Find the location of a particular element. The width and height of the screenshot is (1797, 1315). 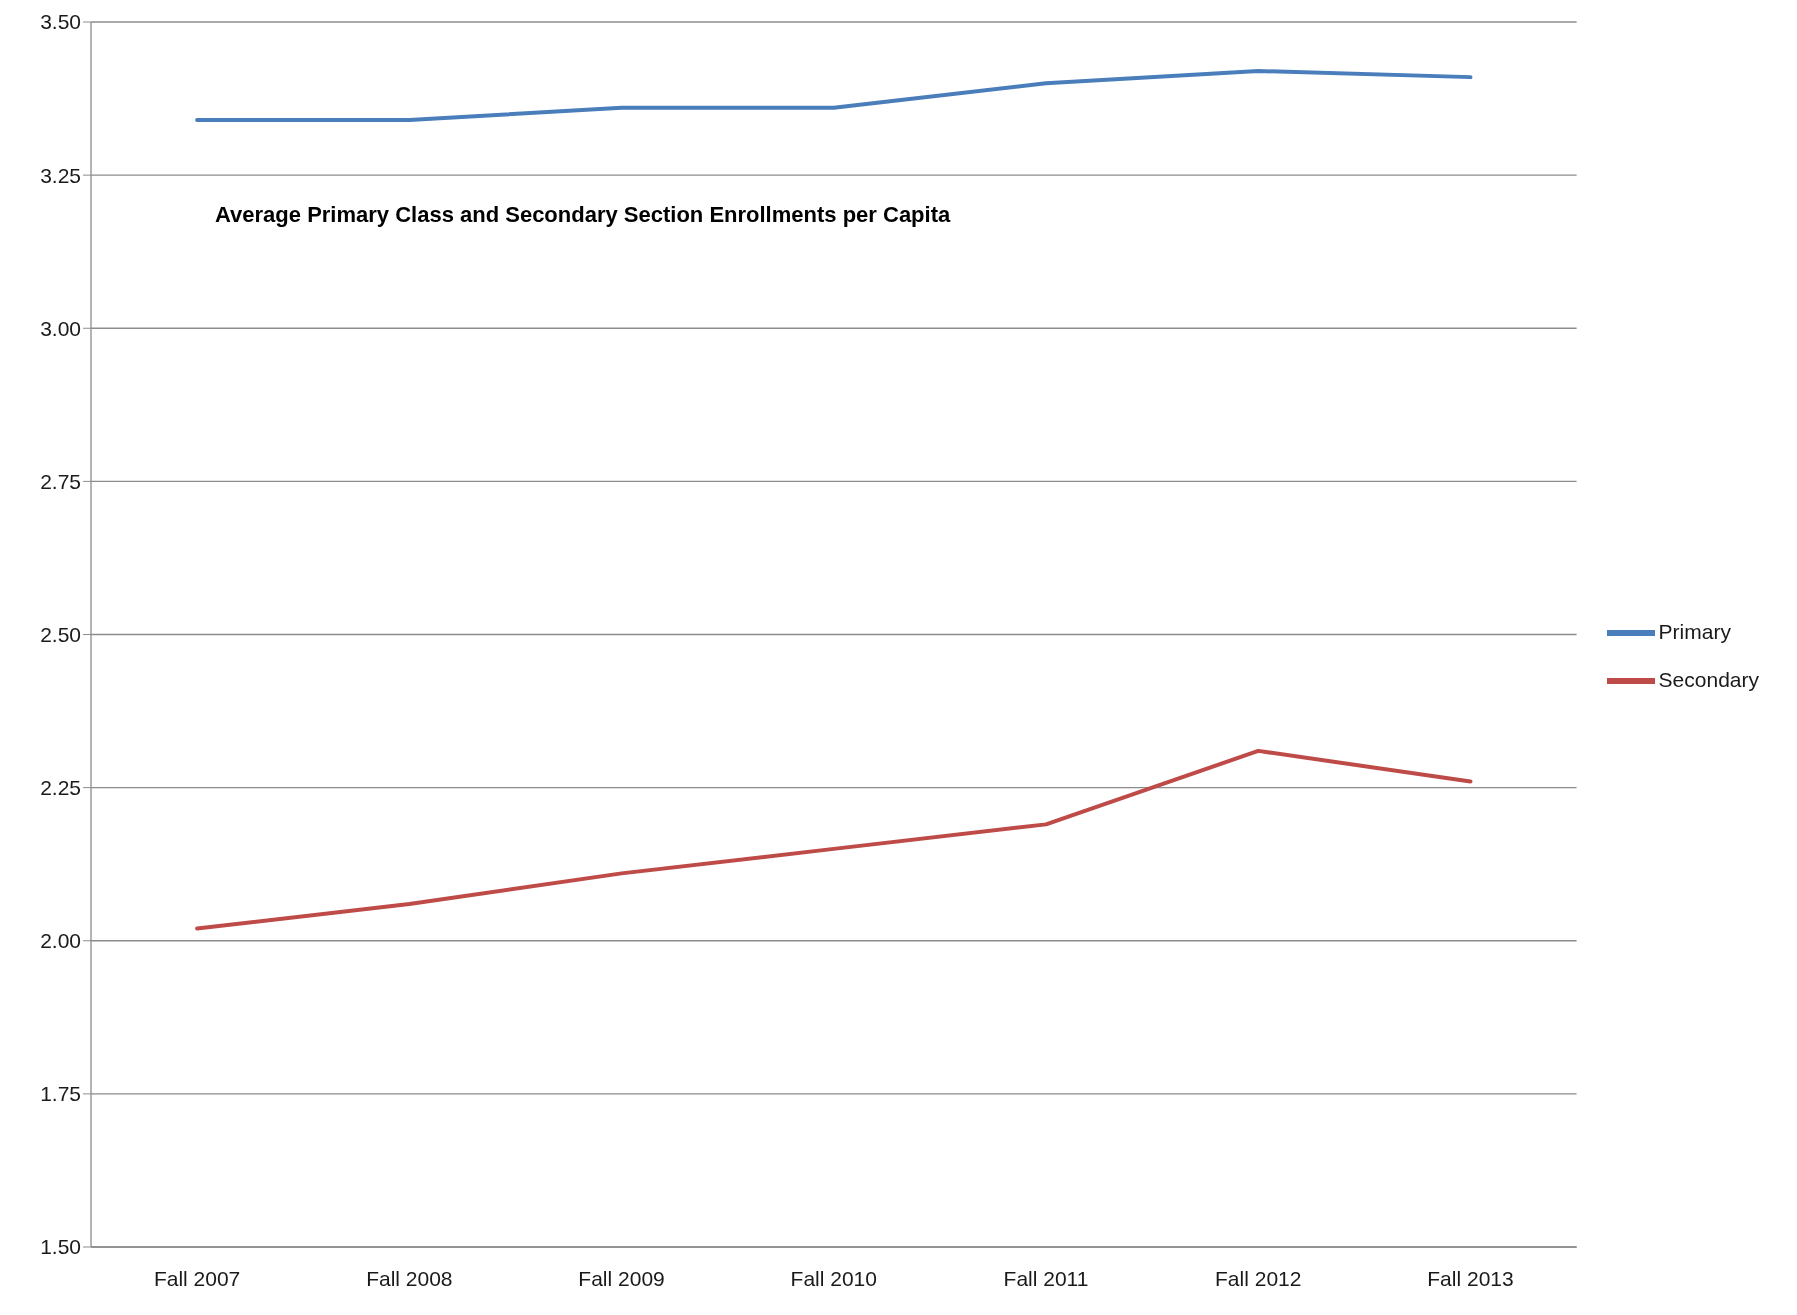

x-tick-label: Fall 2007 is located at coordinates (197, 1278).